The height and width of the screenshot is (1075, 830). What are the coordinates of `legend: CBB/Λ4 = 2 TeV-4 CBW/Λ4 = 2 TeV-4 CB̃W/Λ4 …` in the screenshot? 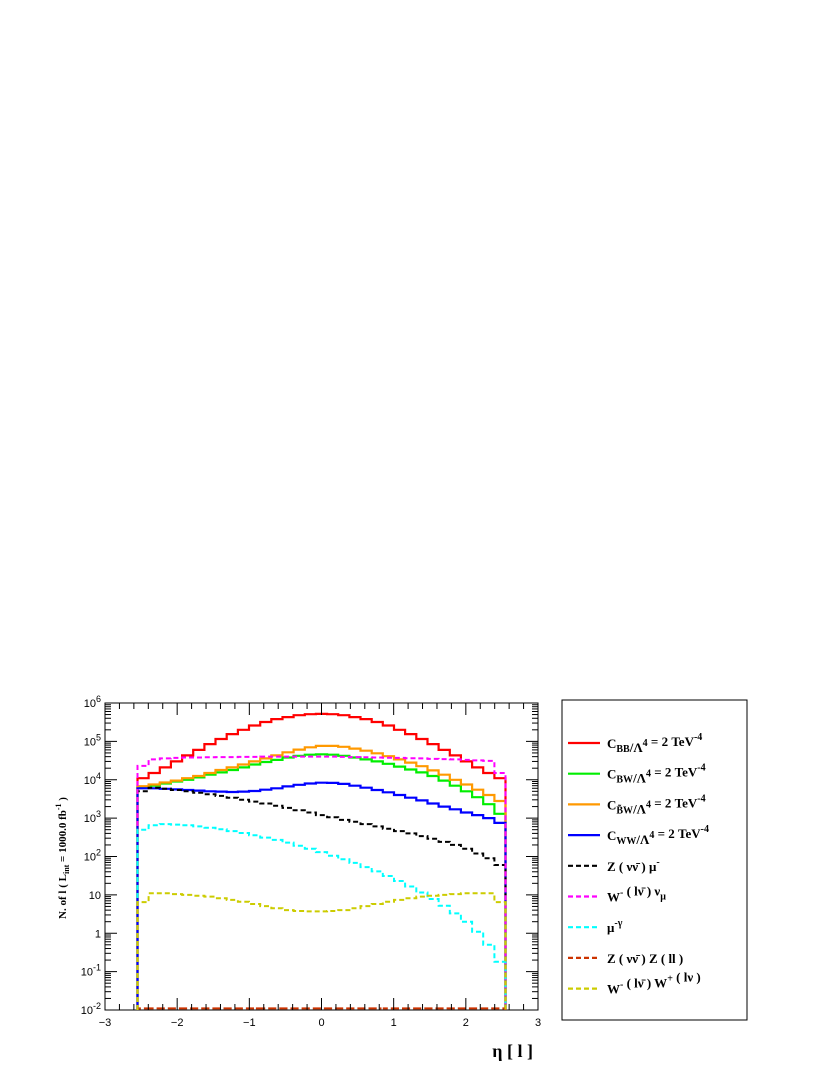 It's located at (638, 864).